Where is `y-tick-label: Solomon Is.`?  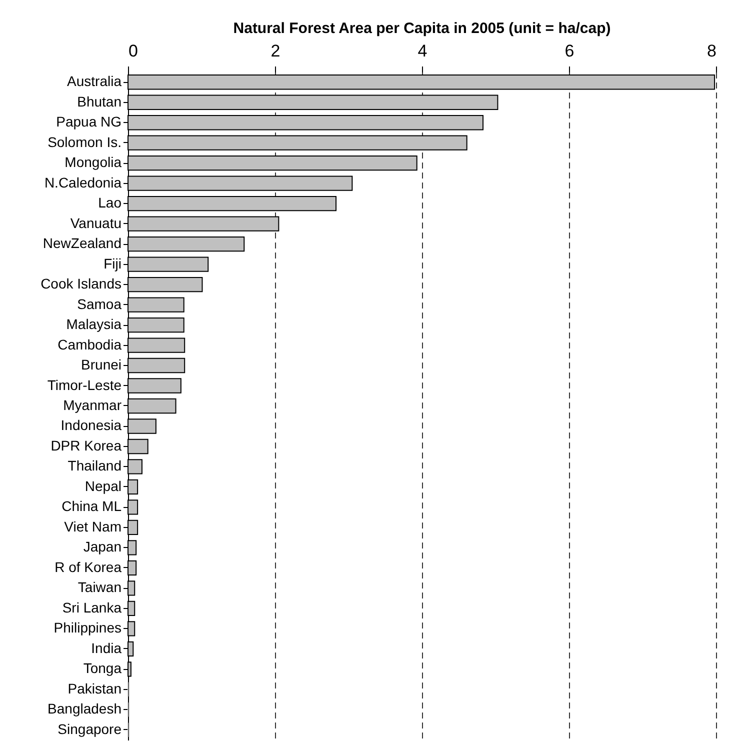 y-tick-label: Solomon Is. is located at coordinates (85, 142).